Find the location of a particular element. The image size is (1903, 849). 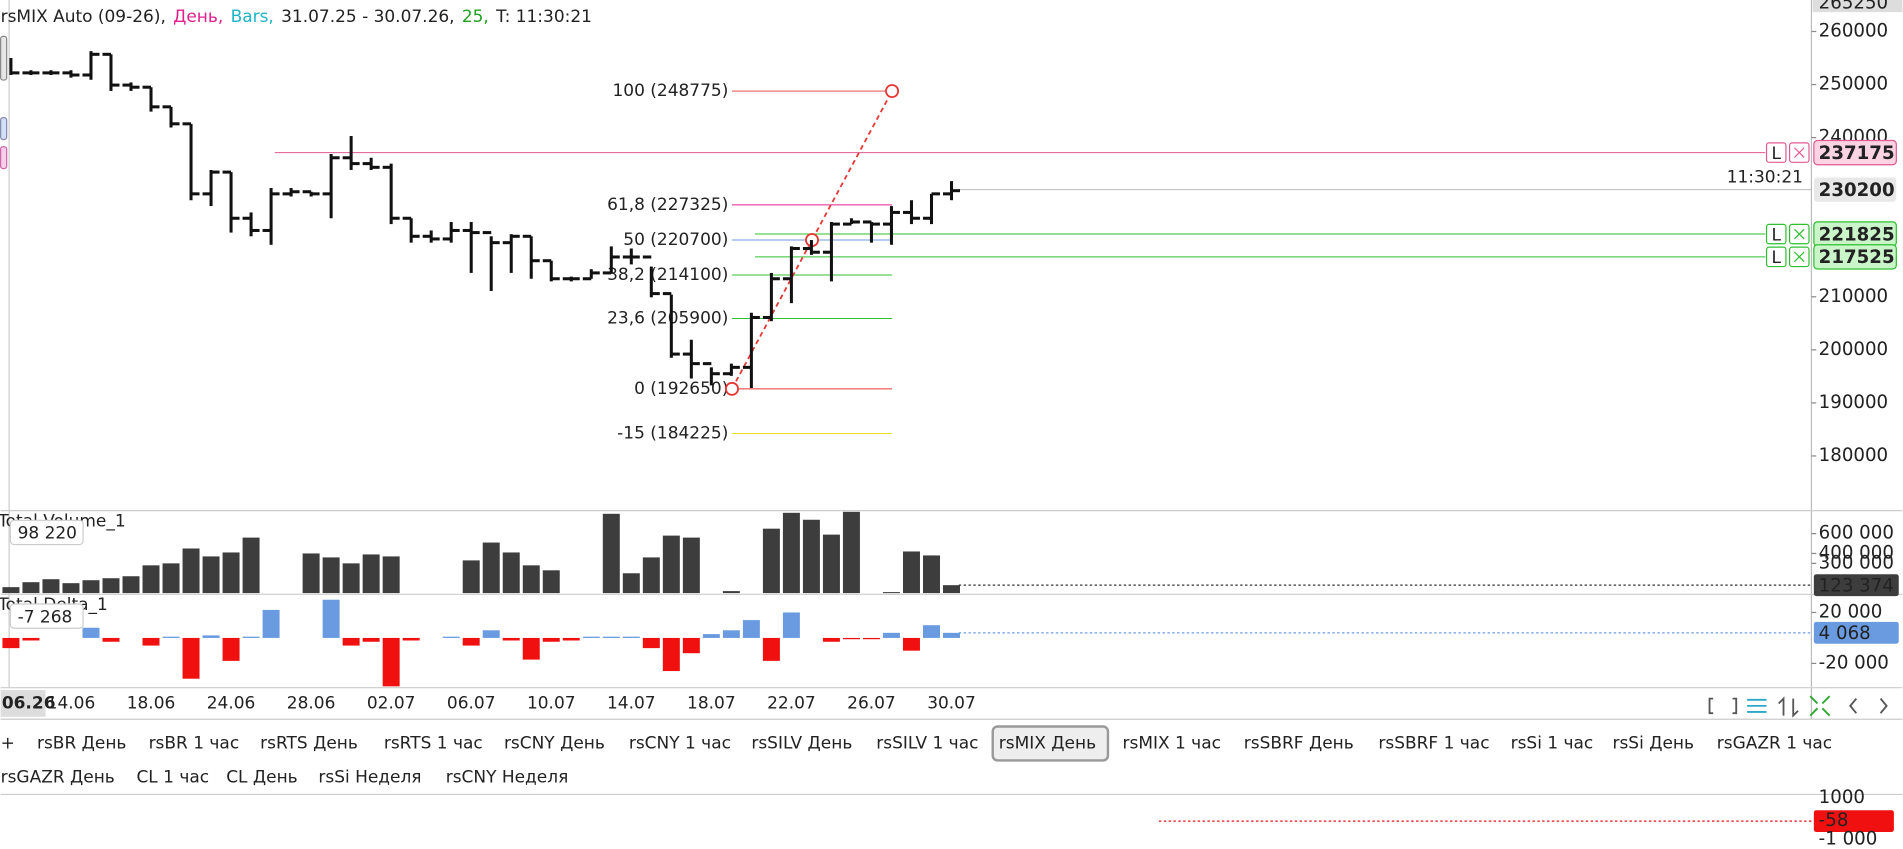

fib-trend is located at coordinates (812, 240).